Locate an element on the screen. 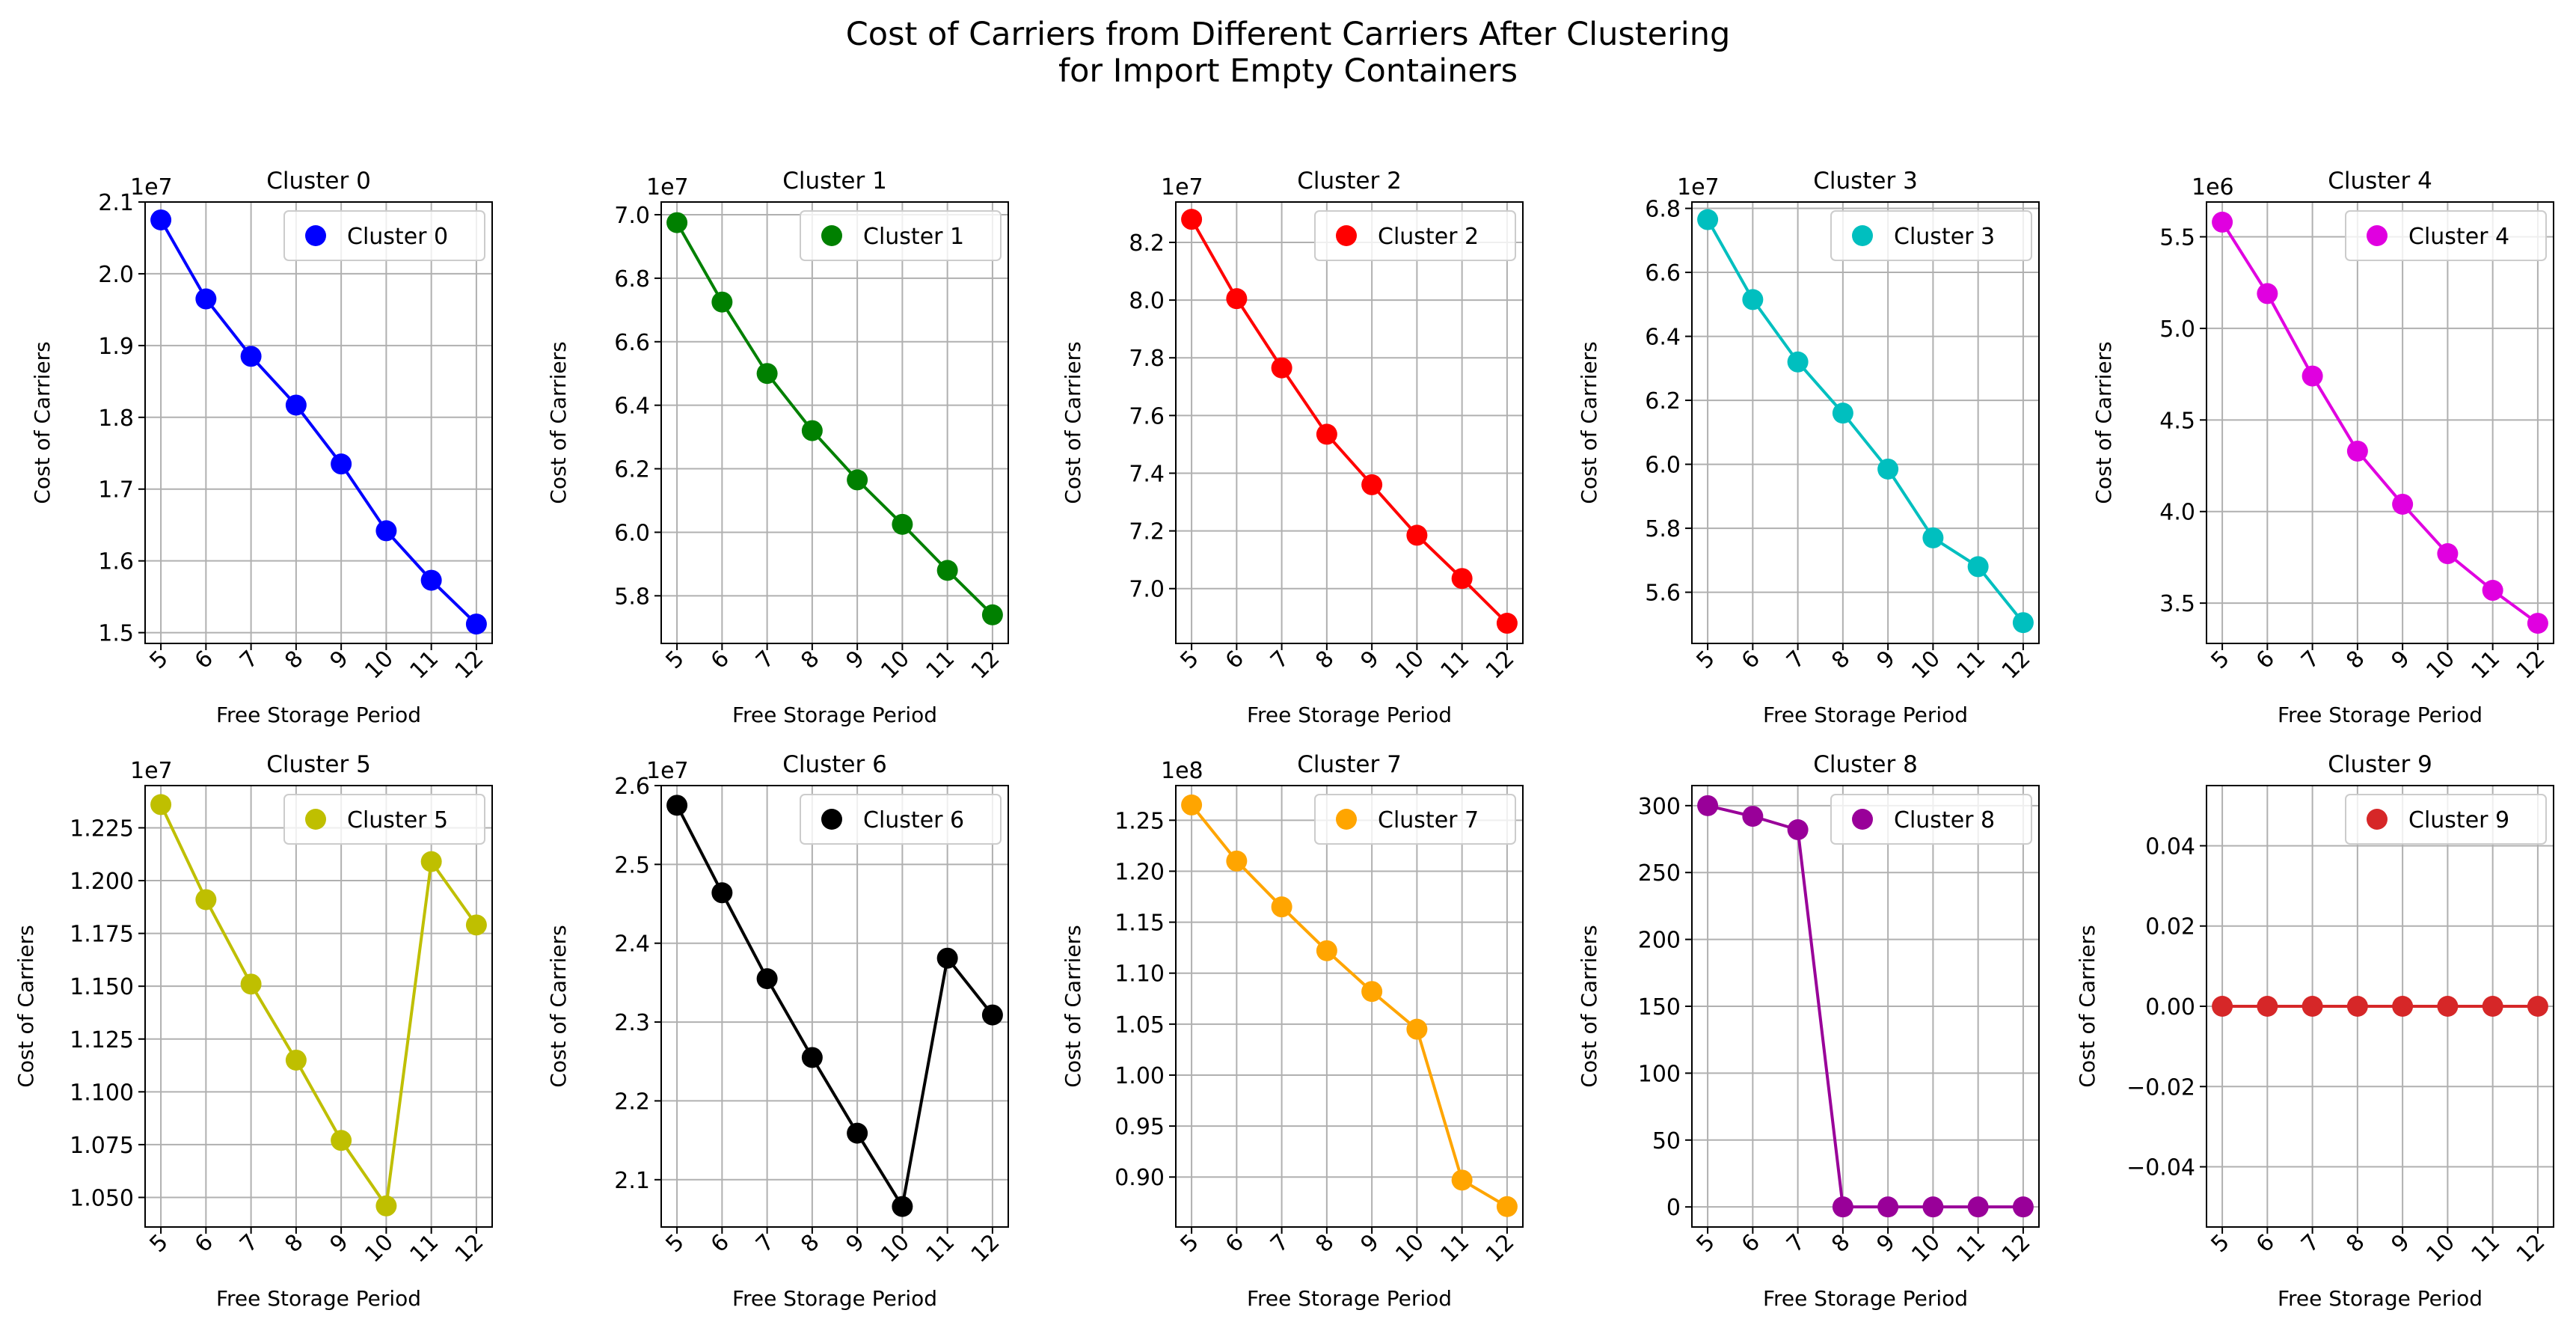  legend: Cluster 0 is located at coordinates (384, 236).